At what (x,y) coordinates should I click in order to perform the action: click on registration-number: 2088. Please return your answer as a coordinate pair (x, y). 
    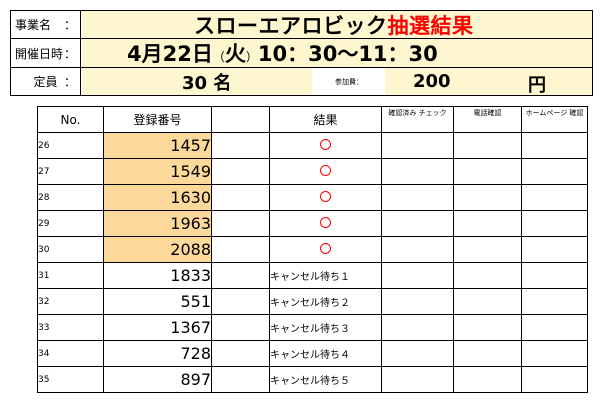
    Looking at the image, I should click on (157, 249).